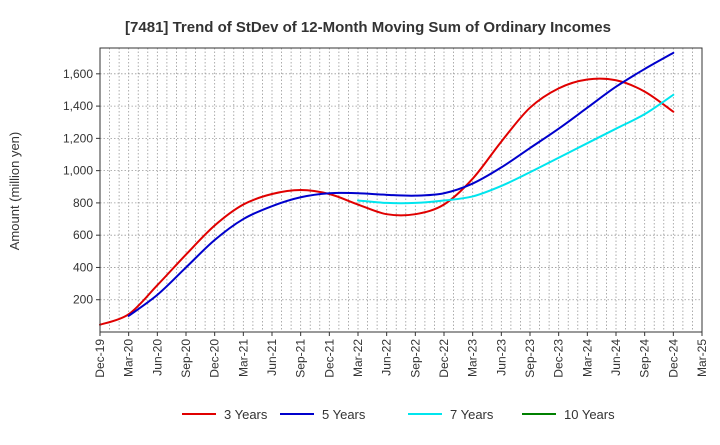 This screenshot has width=720, height=445. Describe the element at coordinates (83, 267) in the screenshot. I see `y-tick-label: 400` at that location.